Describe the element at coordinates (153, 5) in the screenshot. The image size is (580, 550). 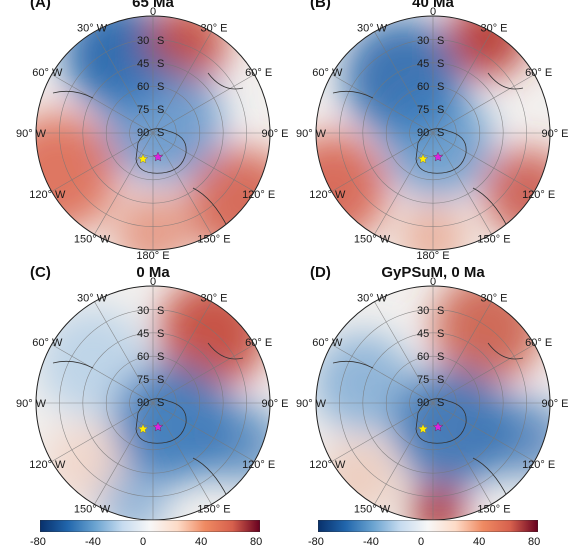
I see `panel-title: 65 Ma` at that location.